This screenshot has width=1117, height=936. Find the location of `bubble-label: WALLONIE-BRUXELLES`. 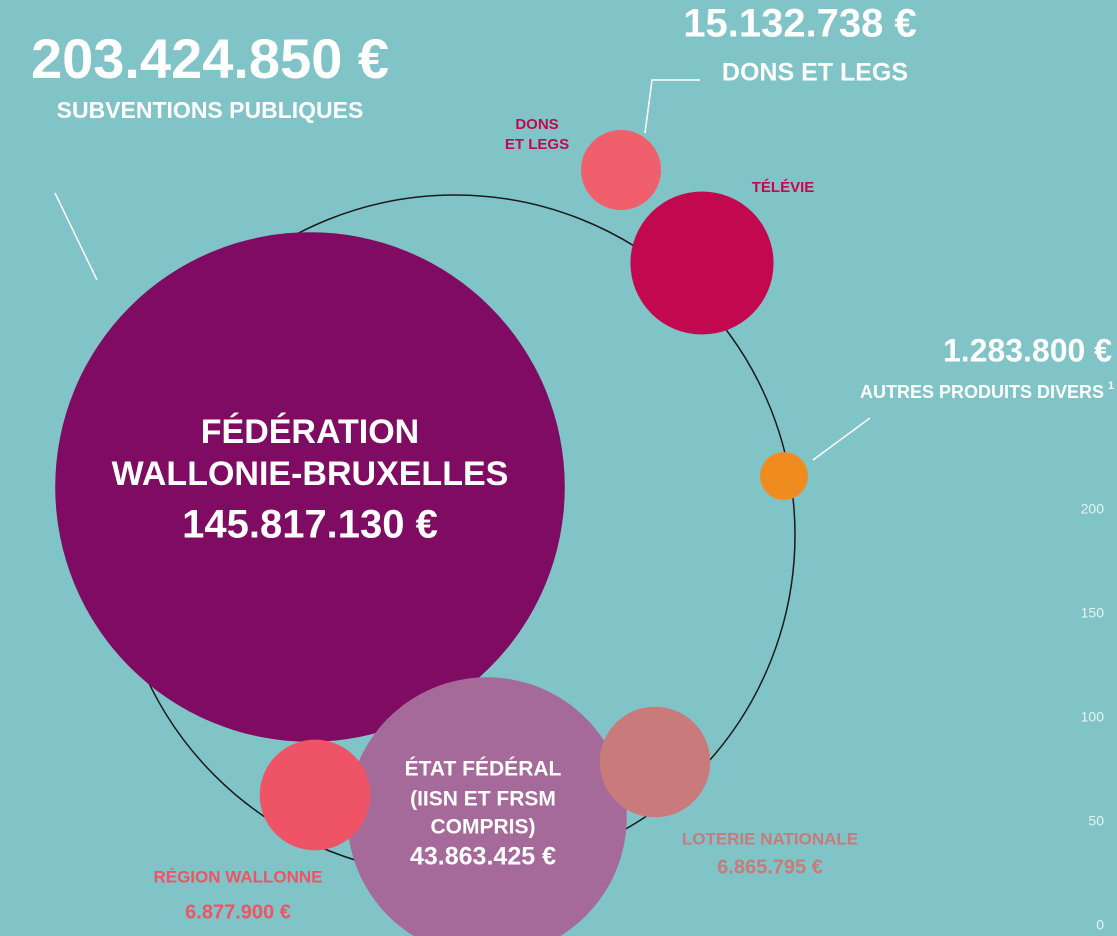

bubble-label: WALLONIE-BRUXELLES is located at coordinates (310, 474).